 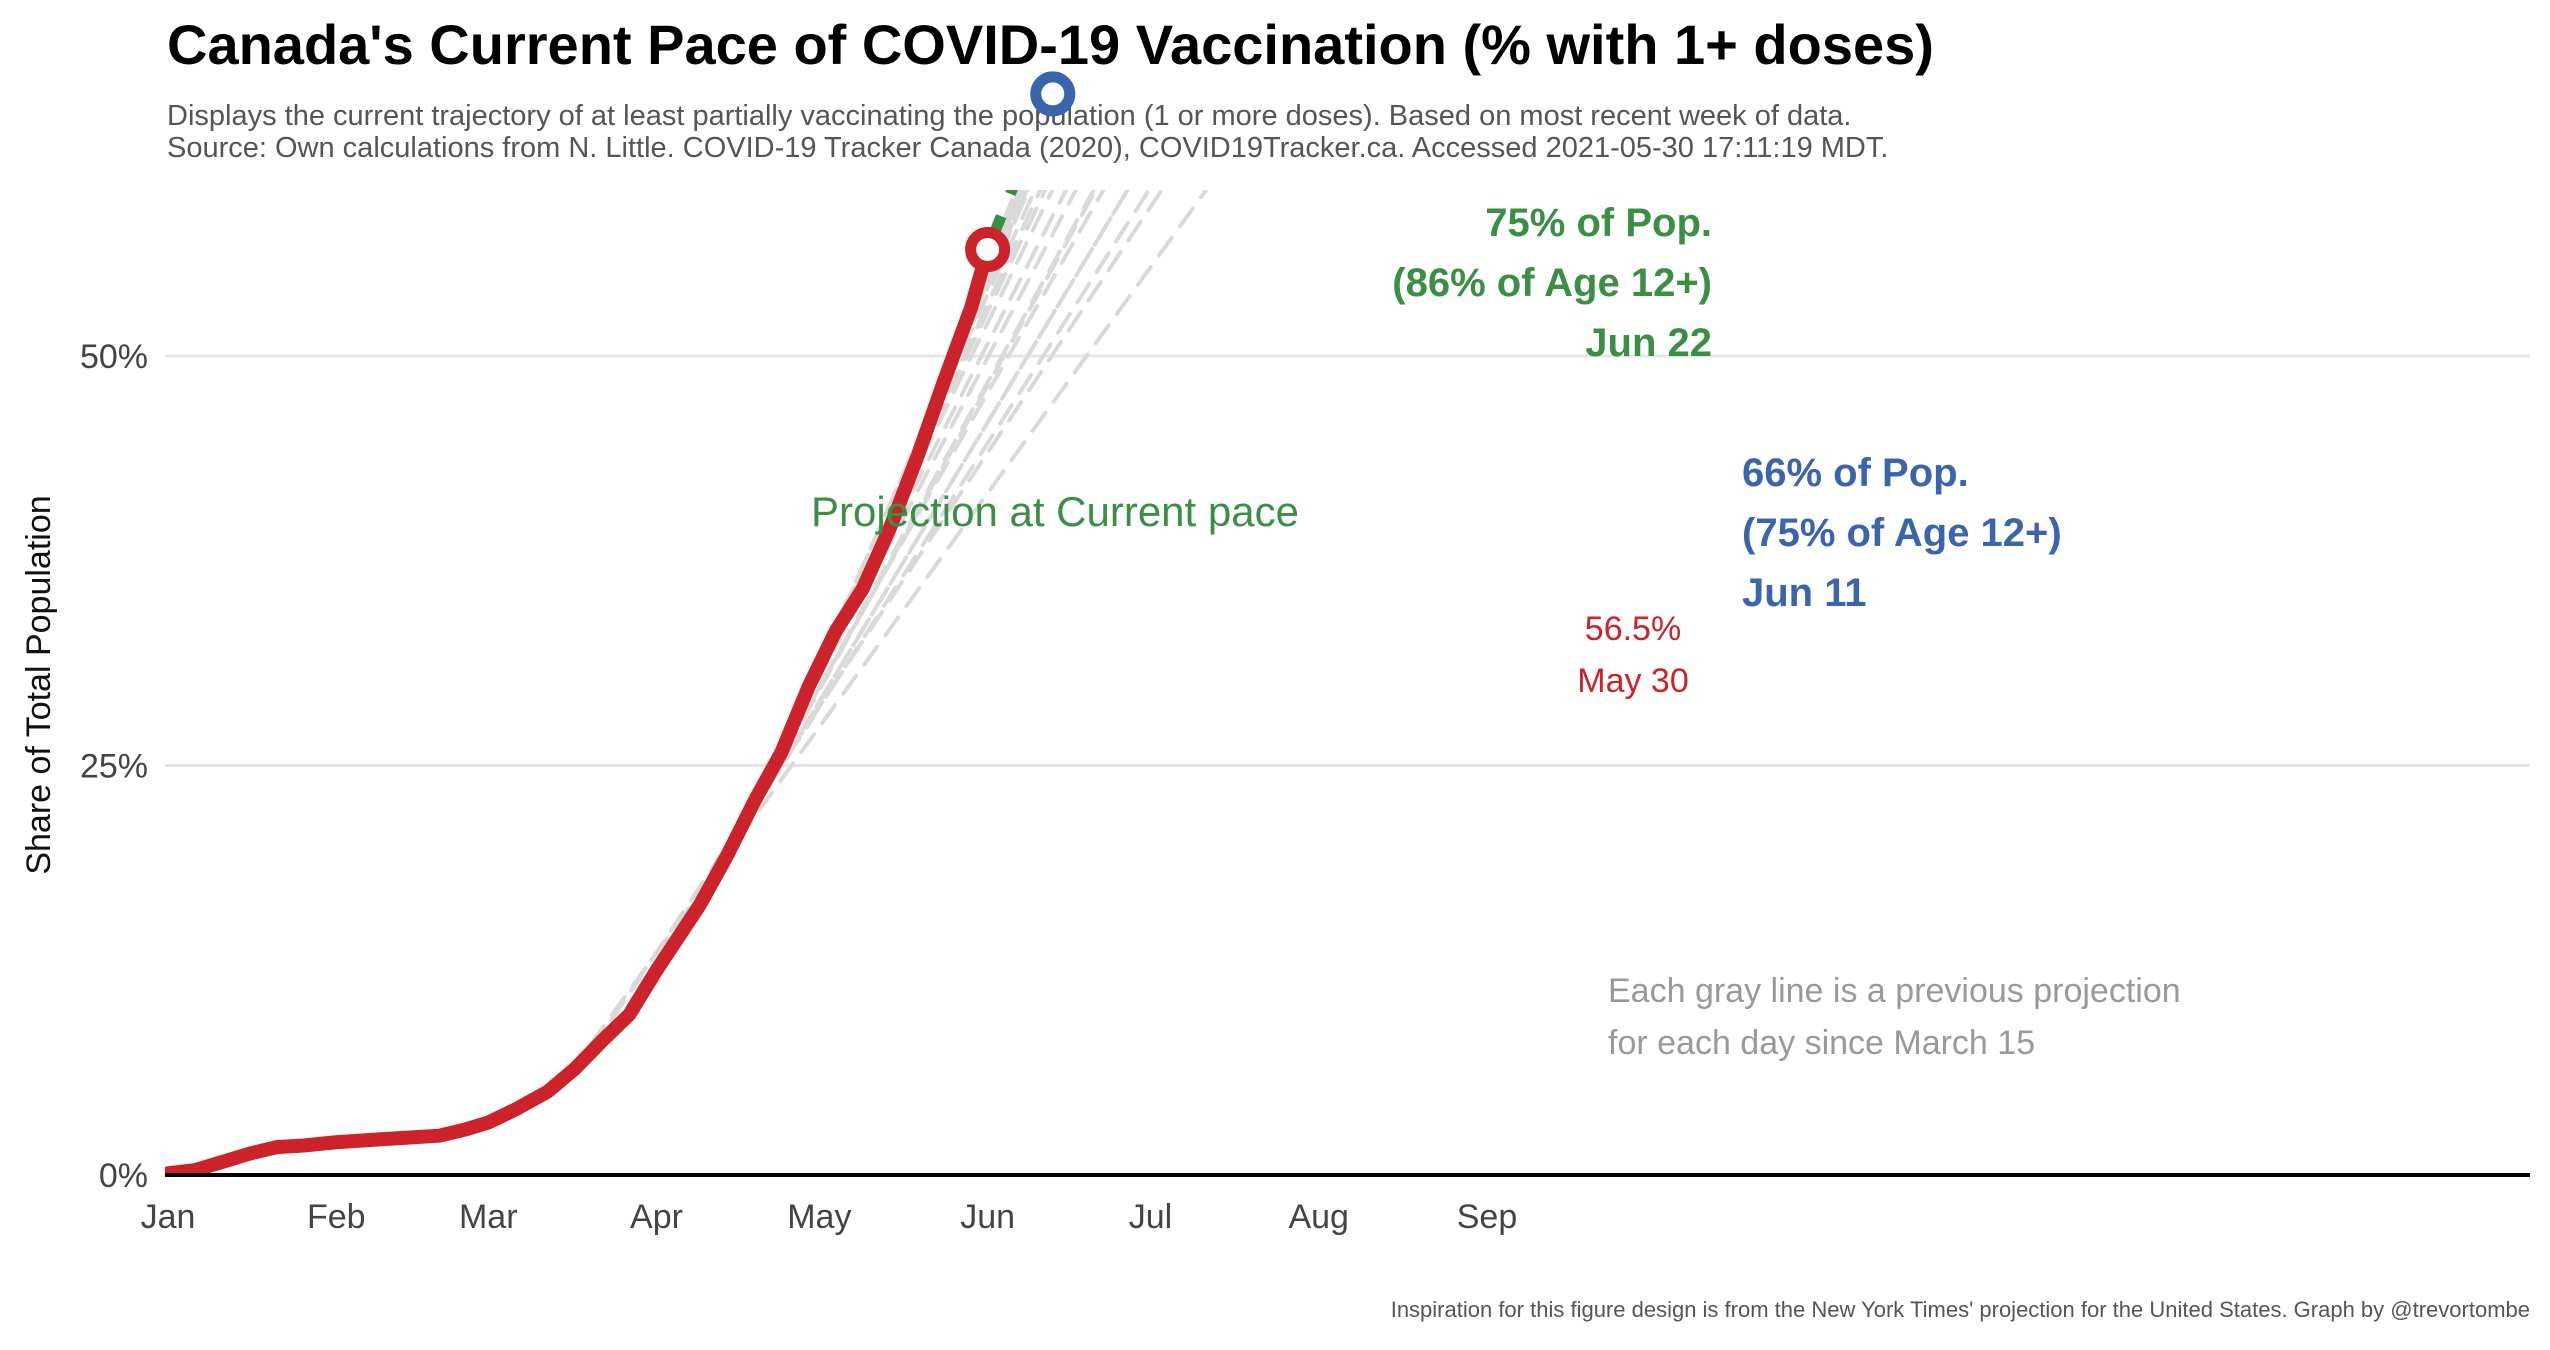 I want to click on x-tick-label: Mar, so click(x=488, y=1217).